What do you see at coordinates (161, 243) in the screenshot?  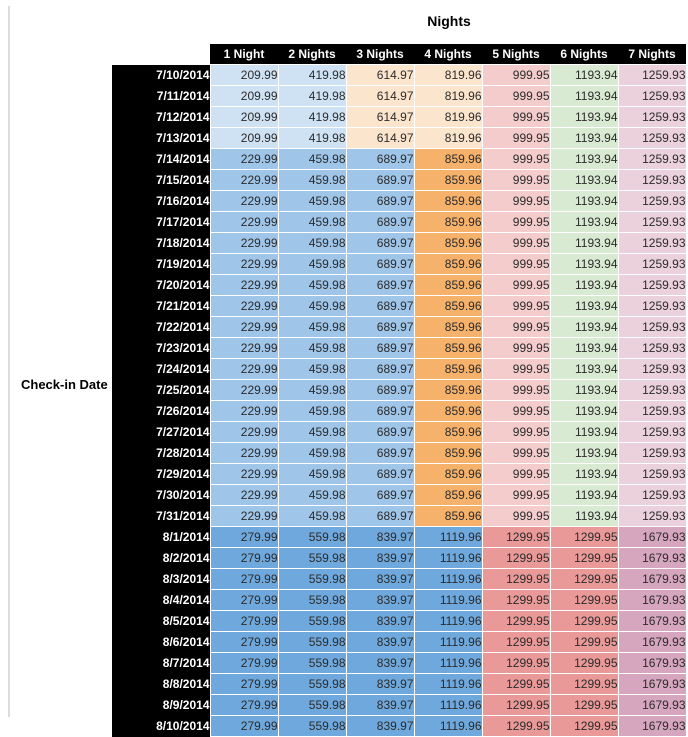 I see `row-header-date: 7/18/2014` at bounding box center [161, 243].